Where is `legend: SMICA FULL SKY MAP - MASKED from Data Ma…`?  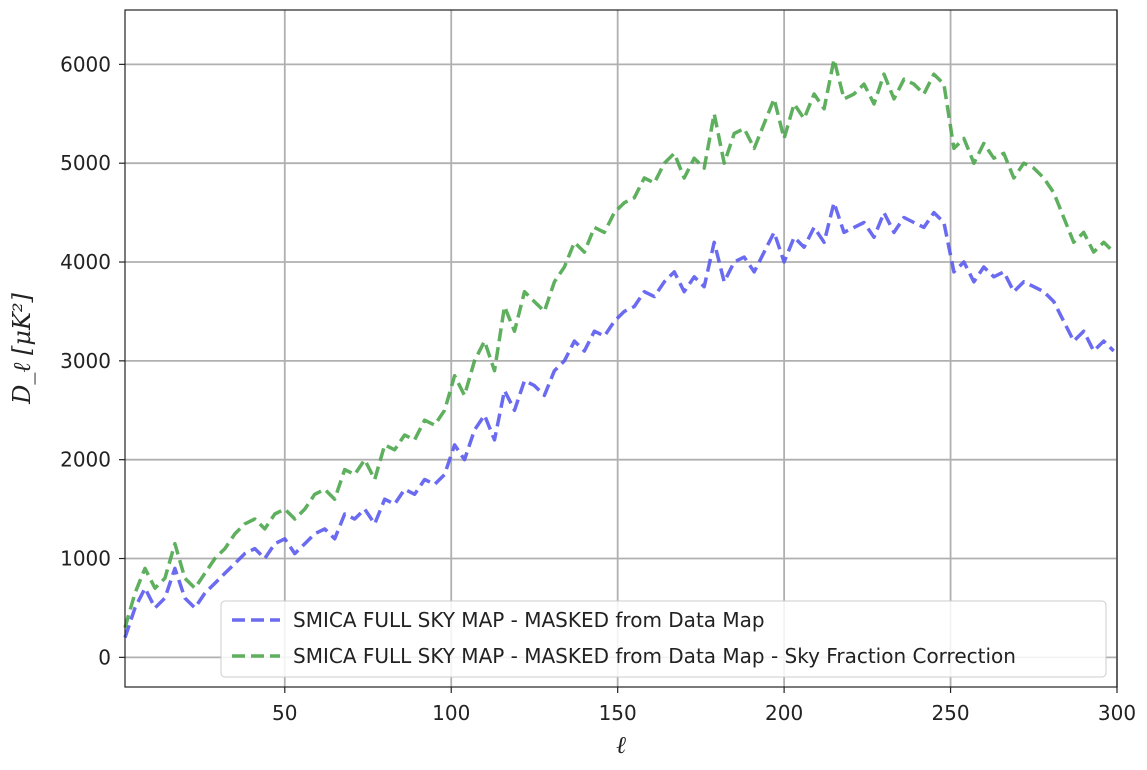
legend: SMICA FULL SKY MAP - MASKED from Data Ma… is located at coordinates (663, 639).